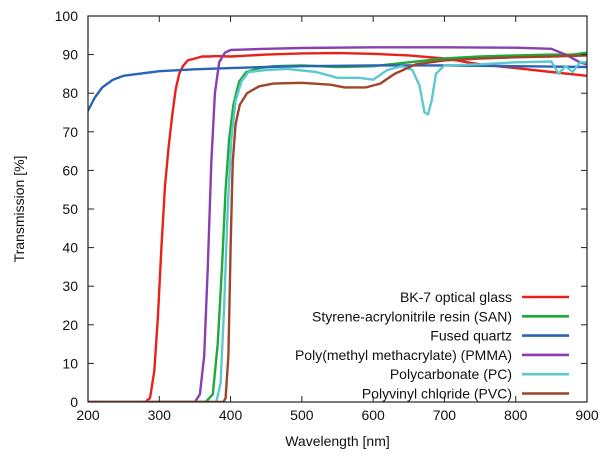  Describe the element at coordinates (70, 325) in the screenshot. I see `y-tick-label: 20` at that location.